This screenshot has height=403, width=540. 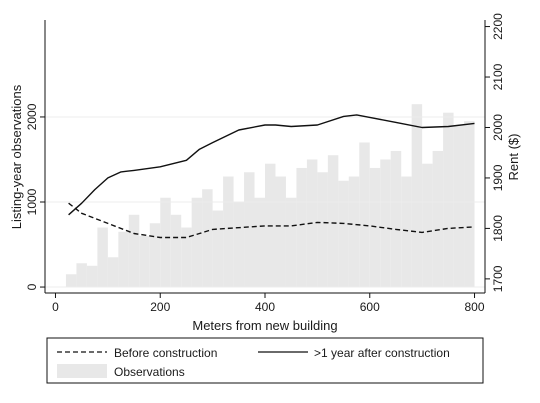 I want to click on y-right-tick-label: 1700, so click(x=498, y=278).